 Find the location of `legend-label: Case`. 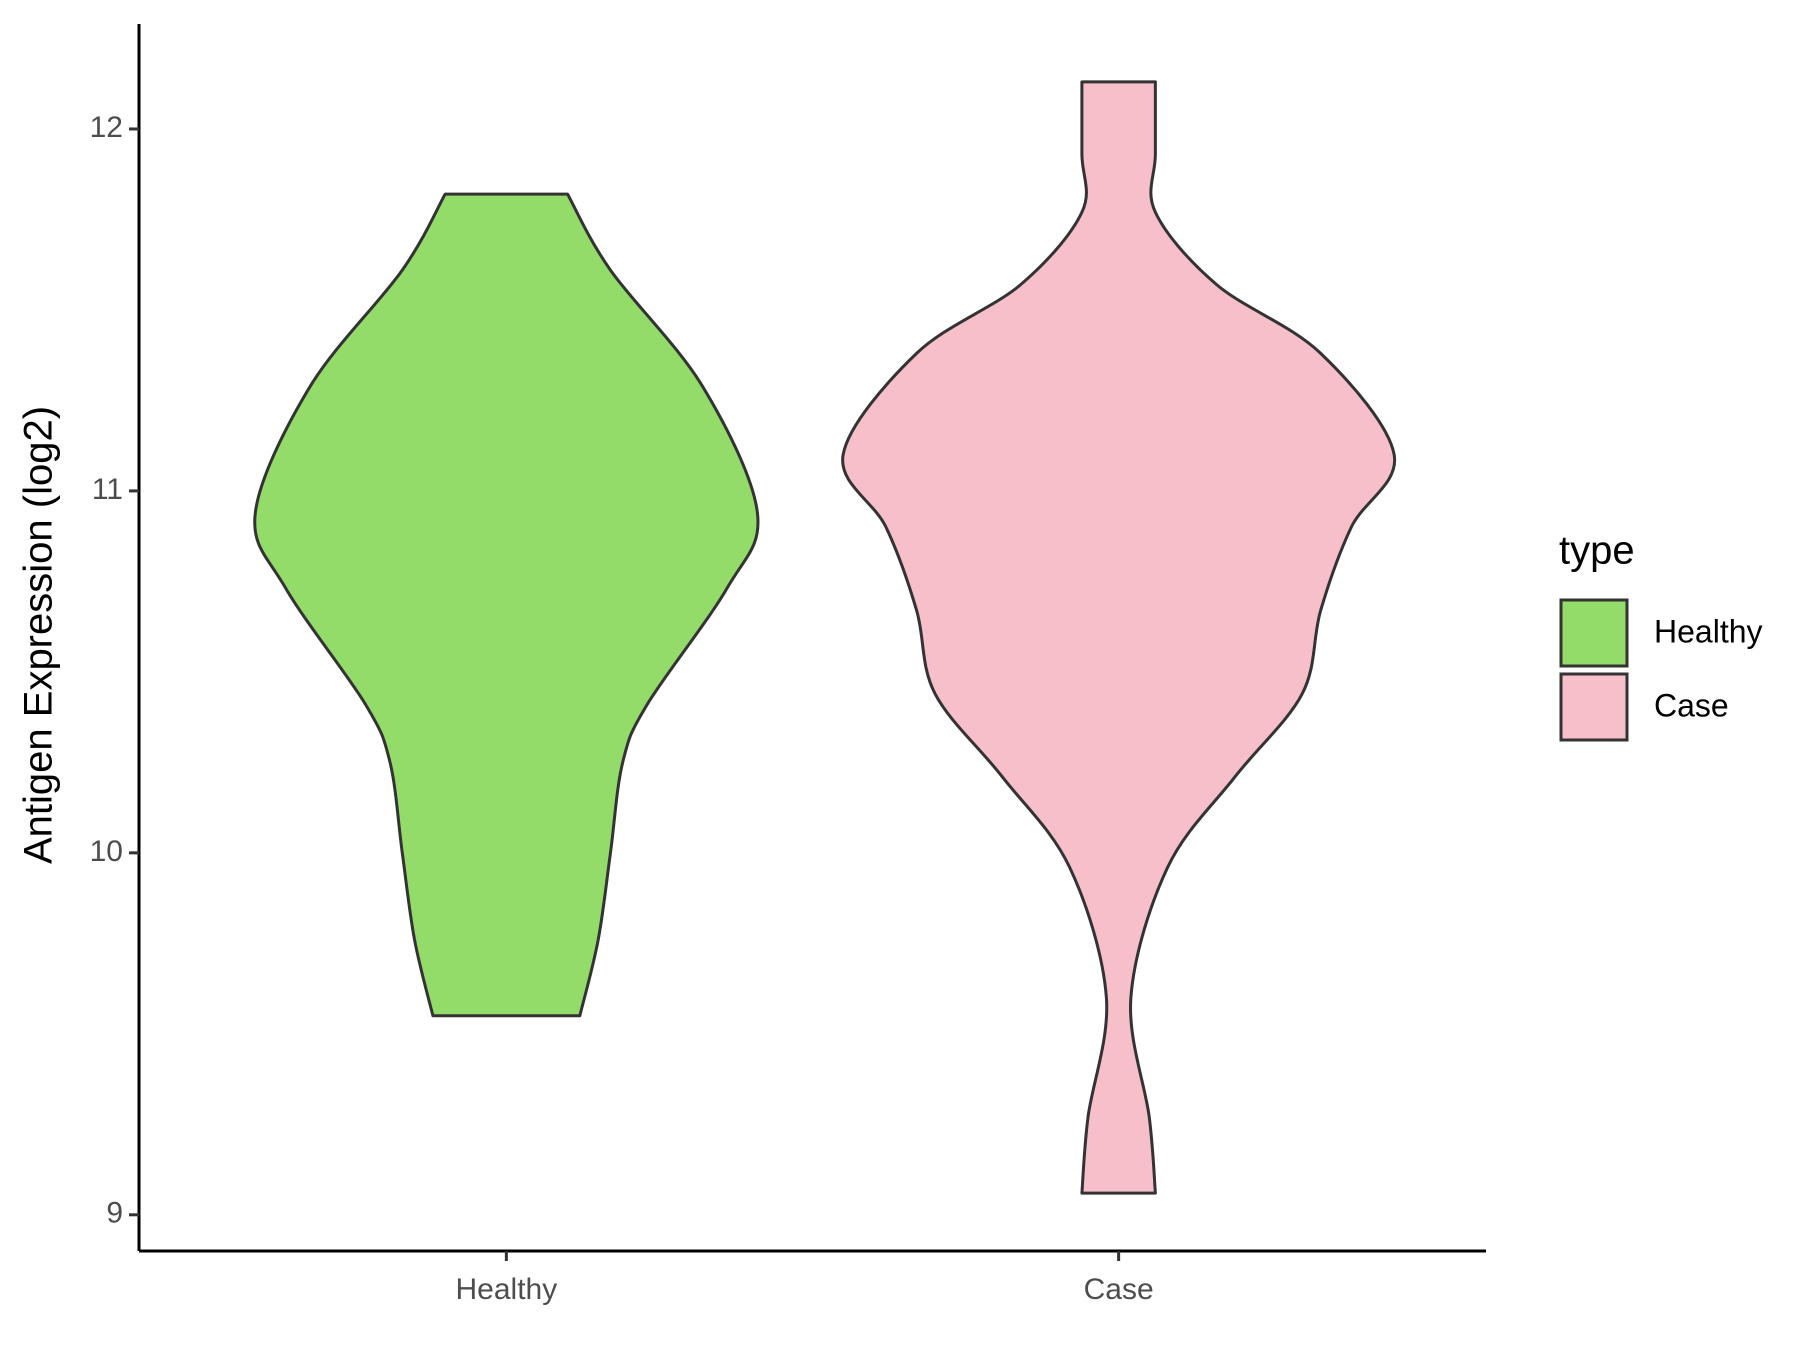

legend-label: Case is located at coordinates (1691, 705).